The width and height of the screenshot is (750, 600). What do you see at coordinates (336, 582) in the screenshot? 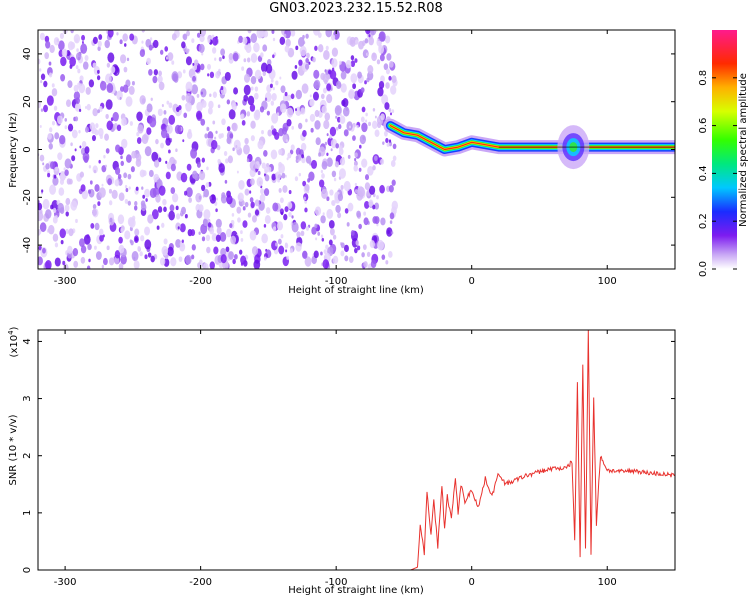
I see `snr-x-tick-label: -100` at bounding box center [336, 582].